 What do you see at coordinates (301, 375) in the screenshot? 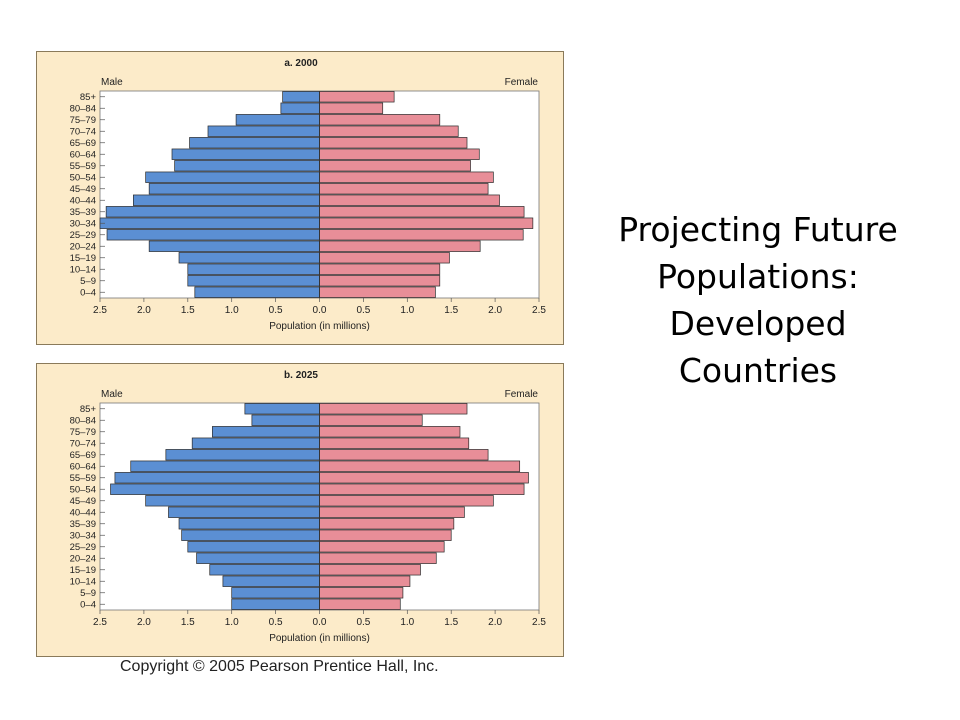
I see `chart-title: b. 2025` at bounding box center [301, 375].